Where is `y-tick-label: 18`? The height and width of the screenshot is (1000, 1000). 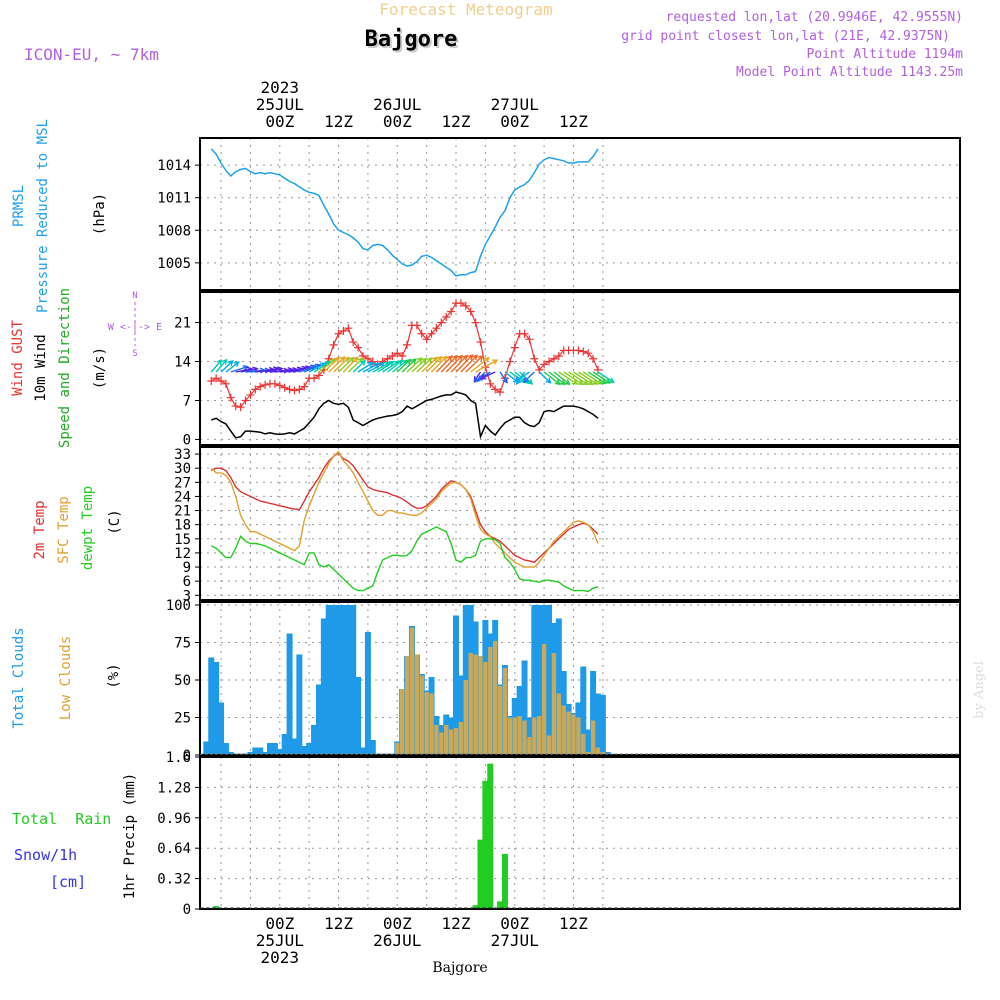
y-tick-label: 18 is located at coordinates (182, 526).